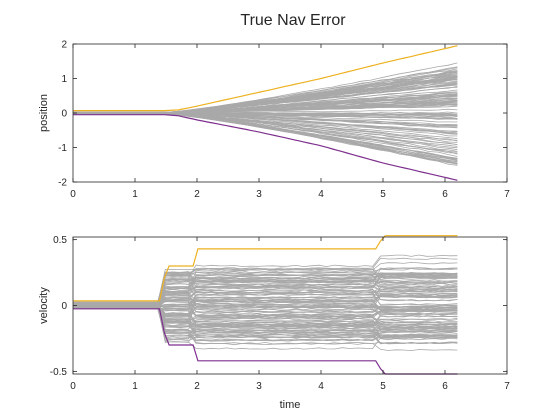 Image resolution: width=560 pixels, height=420 pixels. I want to click on y-tick-label: -1, so click(62, 148).